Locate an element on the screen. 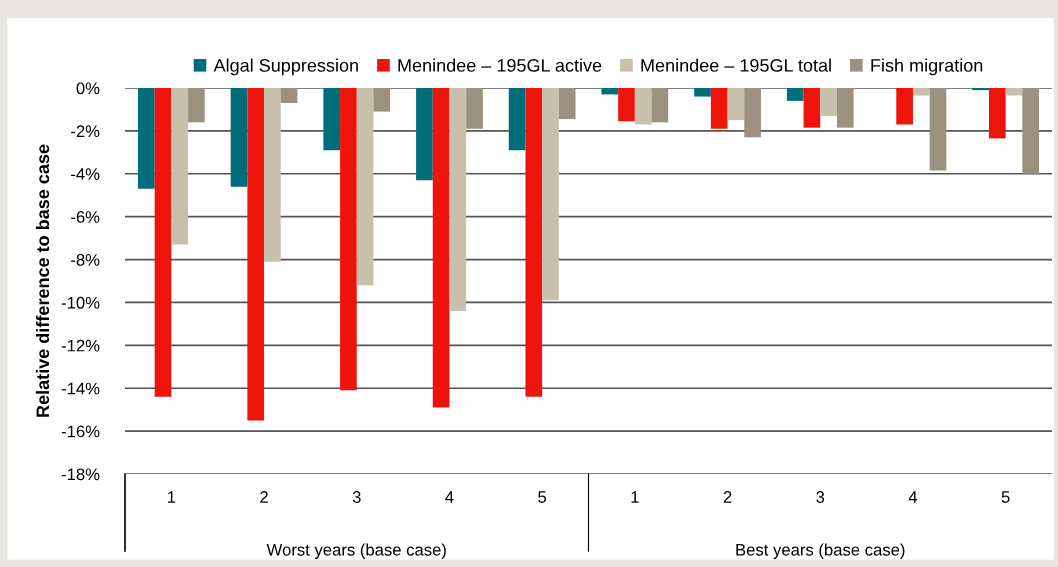  text: Worst years (base case) is located at coordinates (356, 551).